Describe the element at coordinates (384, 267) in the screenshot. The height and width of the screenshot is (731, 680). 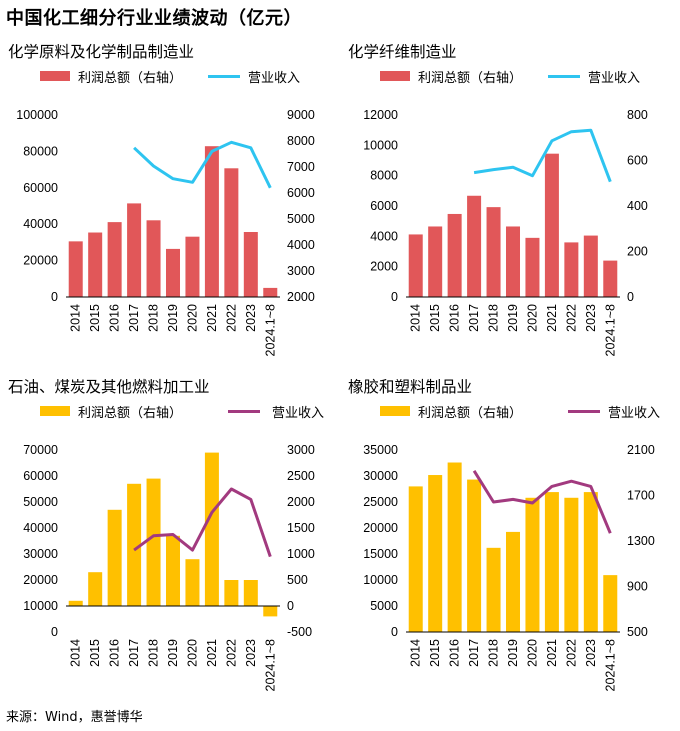
I see `left-axis-tick-label: 2000` at that location.